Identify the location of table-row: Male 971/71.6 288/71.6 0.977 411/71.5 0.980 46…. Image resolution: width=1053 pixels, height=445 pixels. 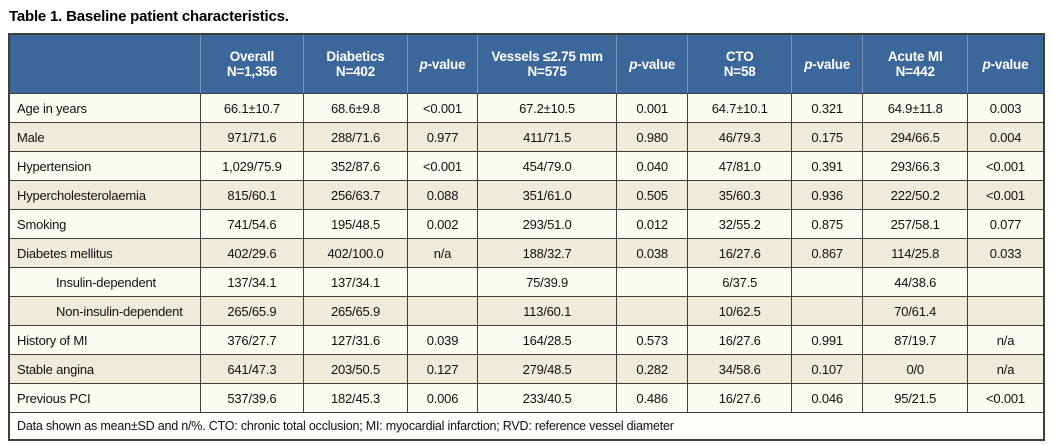
(526, 137).